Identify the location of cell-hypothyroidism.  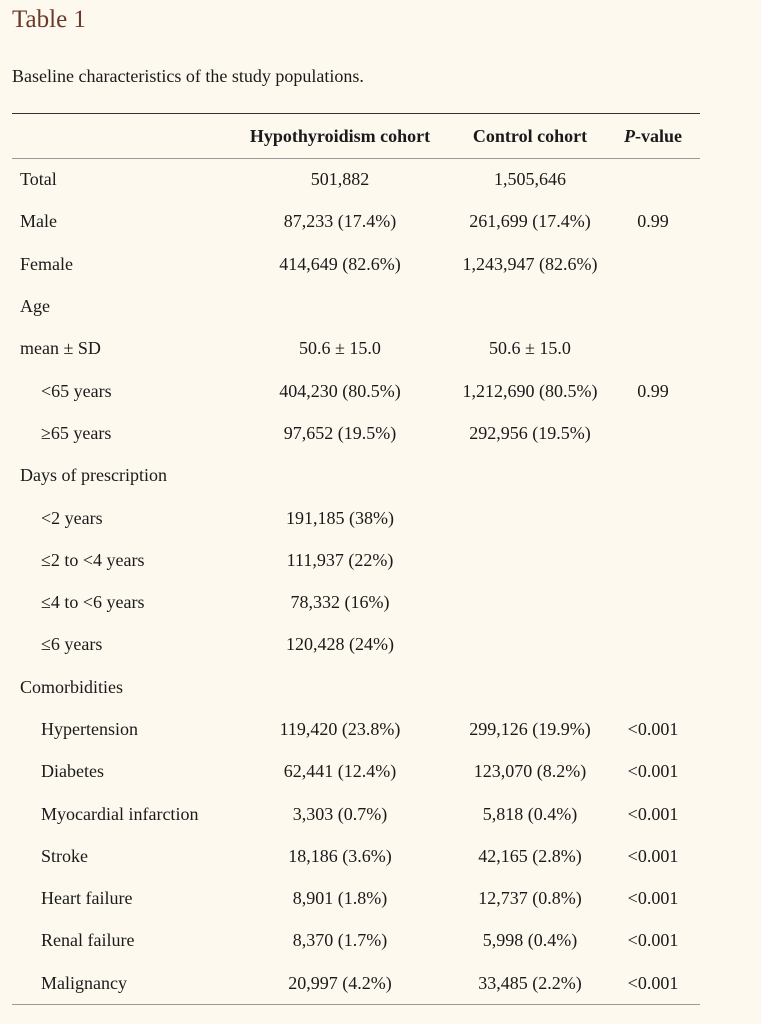
(340, 306).